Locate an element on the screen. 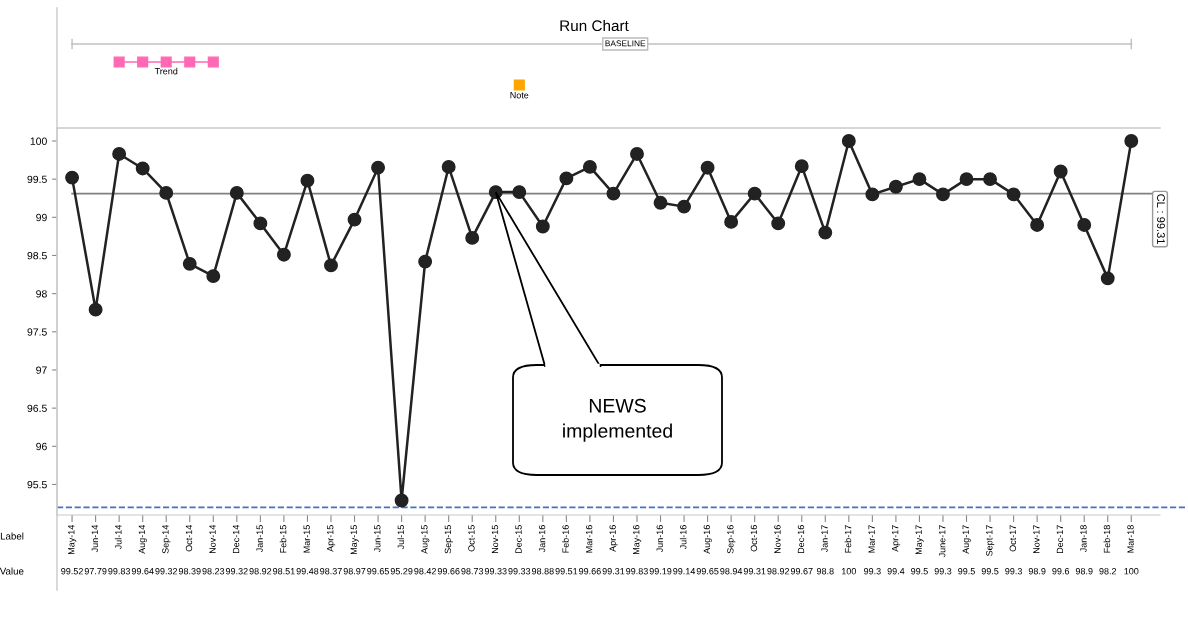  data-label: 98.51 is located at coordinates (284, 571).